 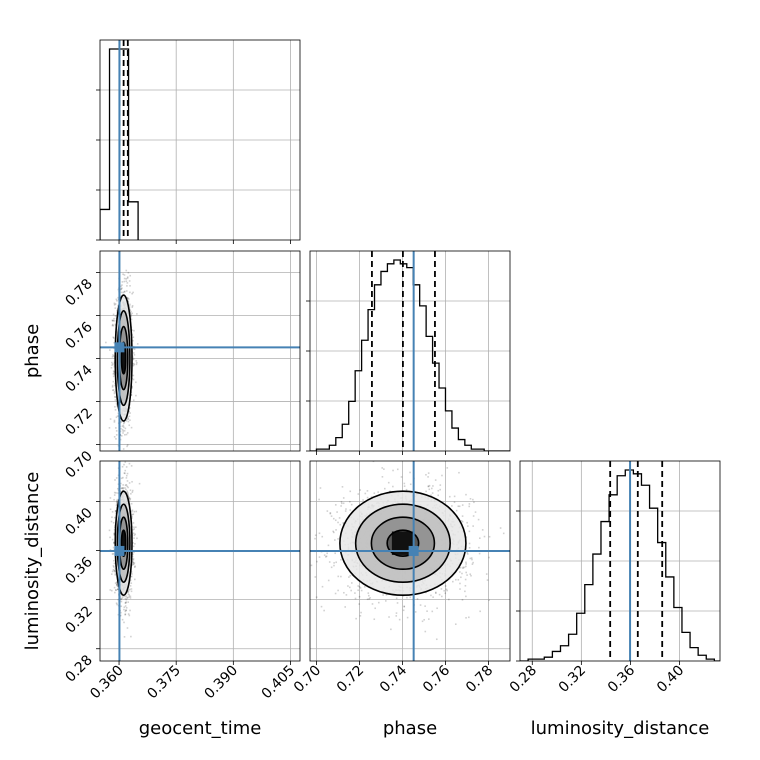 What do you see at coordinates (403, 543) in the screenshot?
I see `contour-line` at bounding box center [403, 543].